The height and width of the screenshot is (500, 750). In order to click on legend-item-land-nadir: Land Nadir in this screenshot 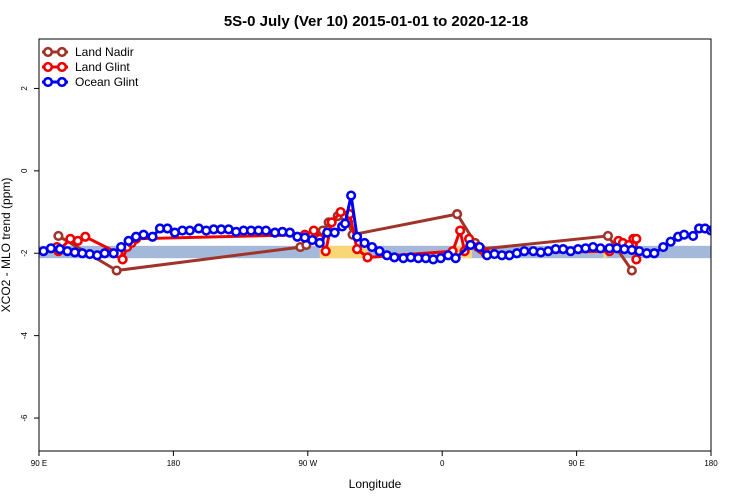, I will do `click(88, 52)`.